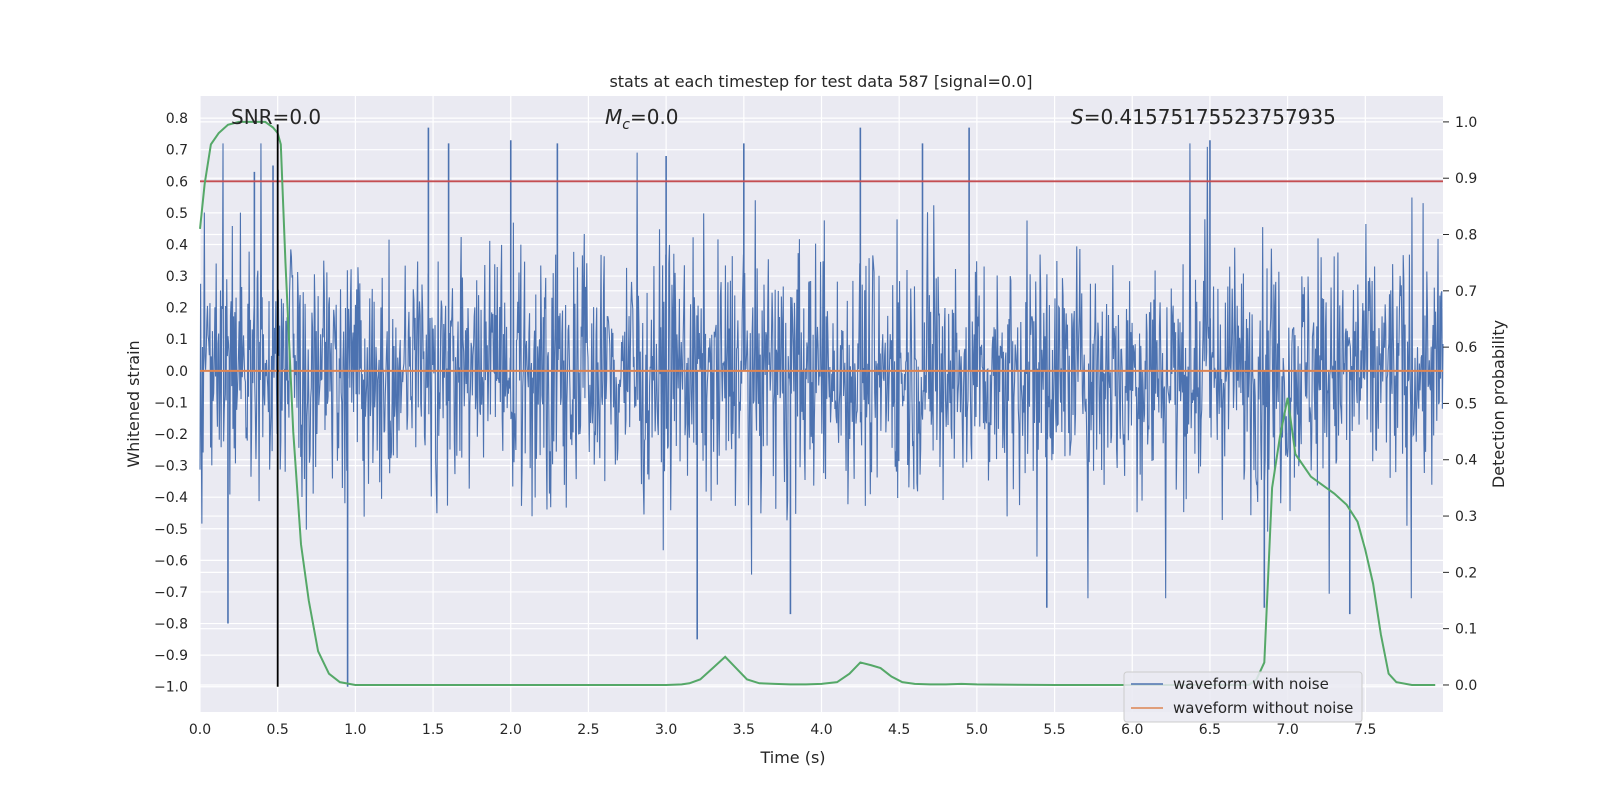 The height and width of the screenshot is (804, 1600). I want to click on x-tick-label: 3.0, so click(666, 730).